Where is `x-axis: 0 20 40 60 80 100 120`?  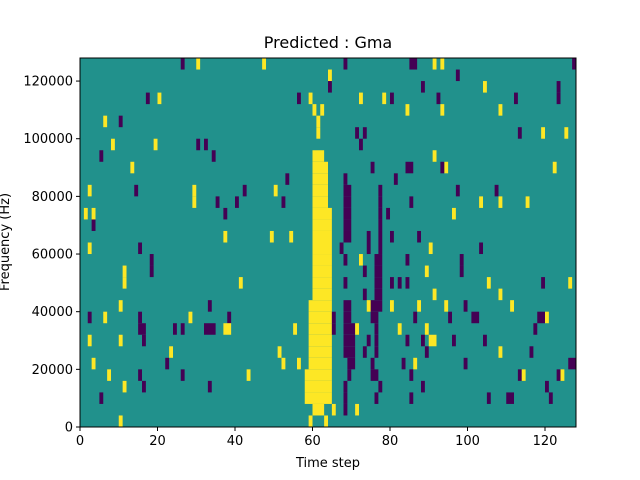
x-axis: 0 20 40 60 80 100 120 is located at coordinates (317, 438).